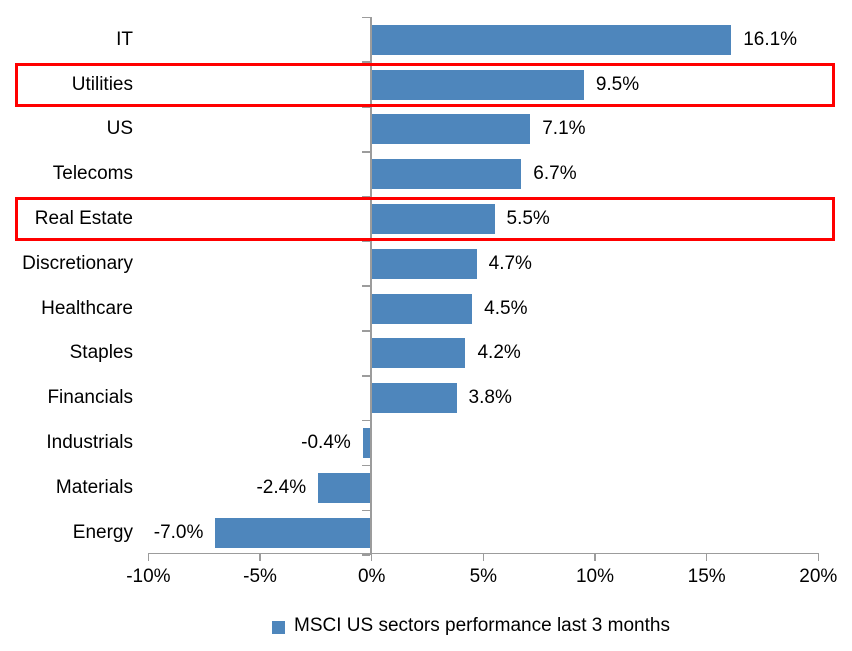 The image size is (852, 651). Describe the element at coordinates (83, 218) in the screenshot. I see `category-label: Real Estate` at that location.